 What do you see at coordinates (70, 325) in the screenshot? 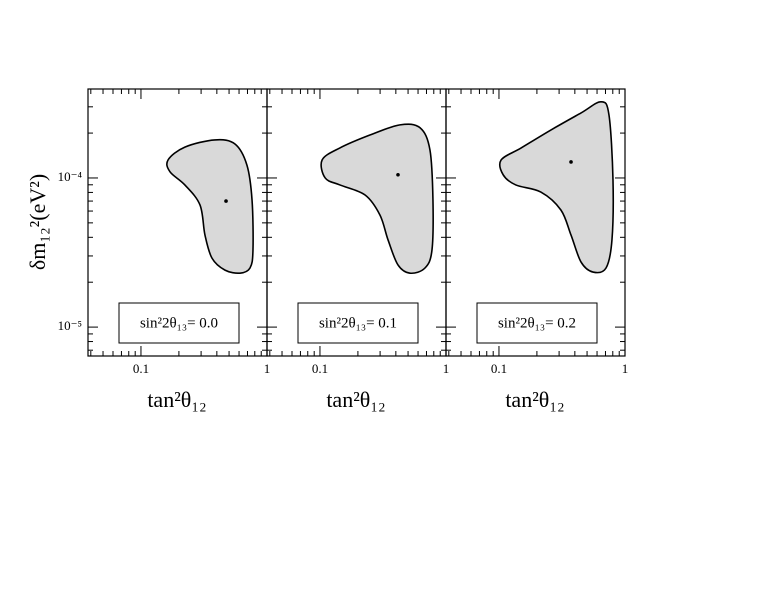
I see `y-tick-label: 10⁻⁵` at bounding box center [70, 325].